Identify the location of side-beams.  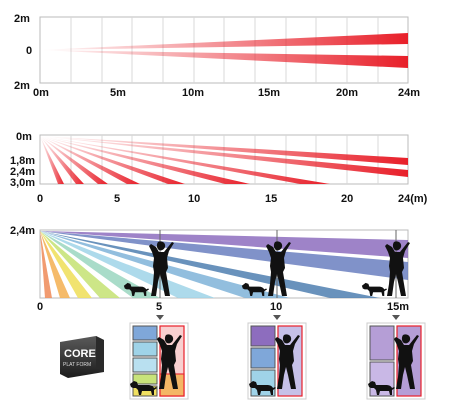
(224, 160).